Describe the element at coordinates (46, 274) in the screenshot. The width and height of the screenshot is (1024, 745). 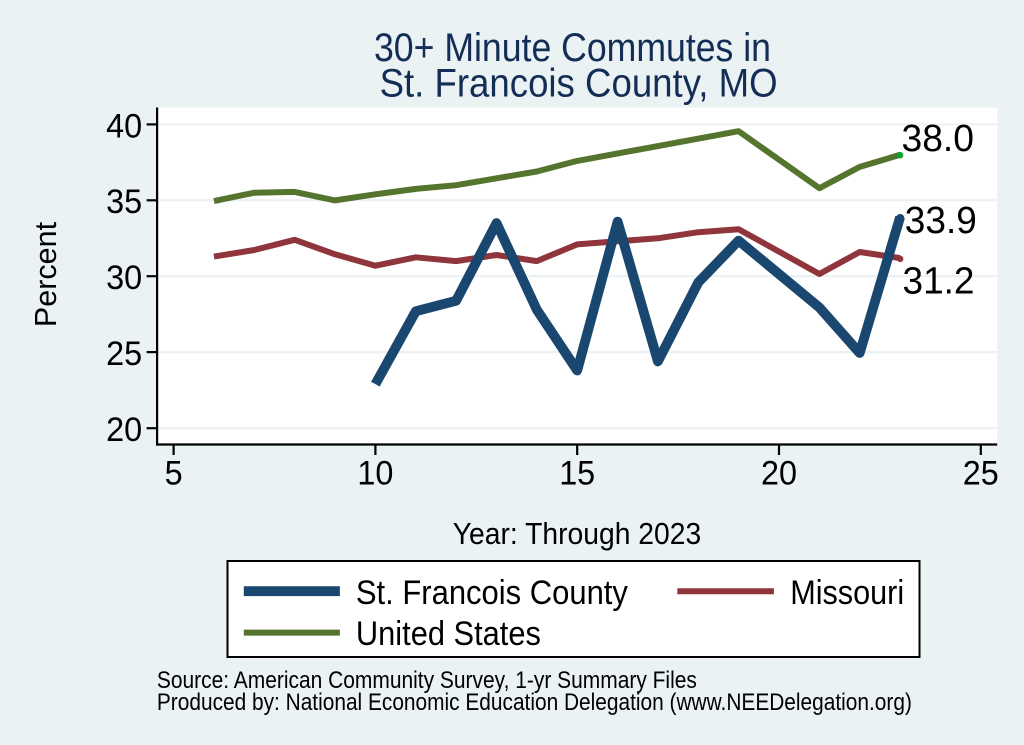
I see `svg-text: Percent` at that location.